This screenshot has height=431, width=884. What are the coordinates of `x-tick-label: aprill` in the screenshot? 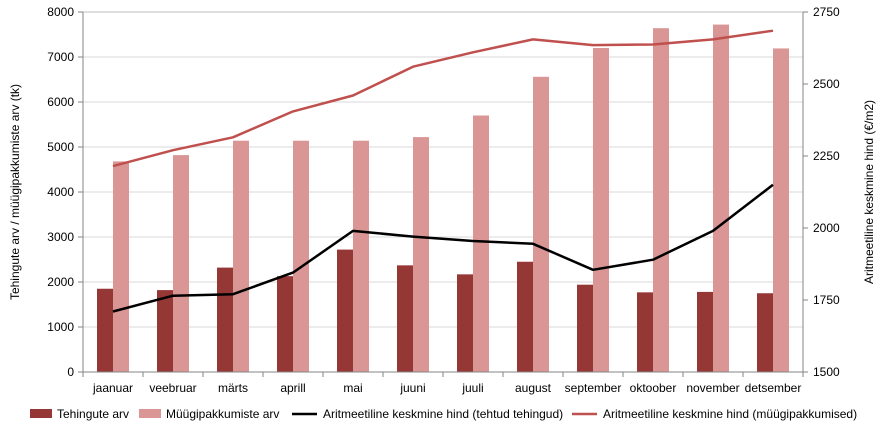 It's located at (292, 388).